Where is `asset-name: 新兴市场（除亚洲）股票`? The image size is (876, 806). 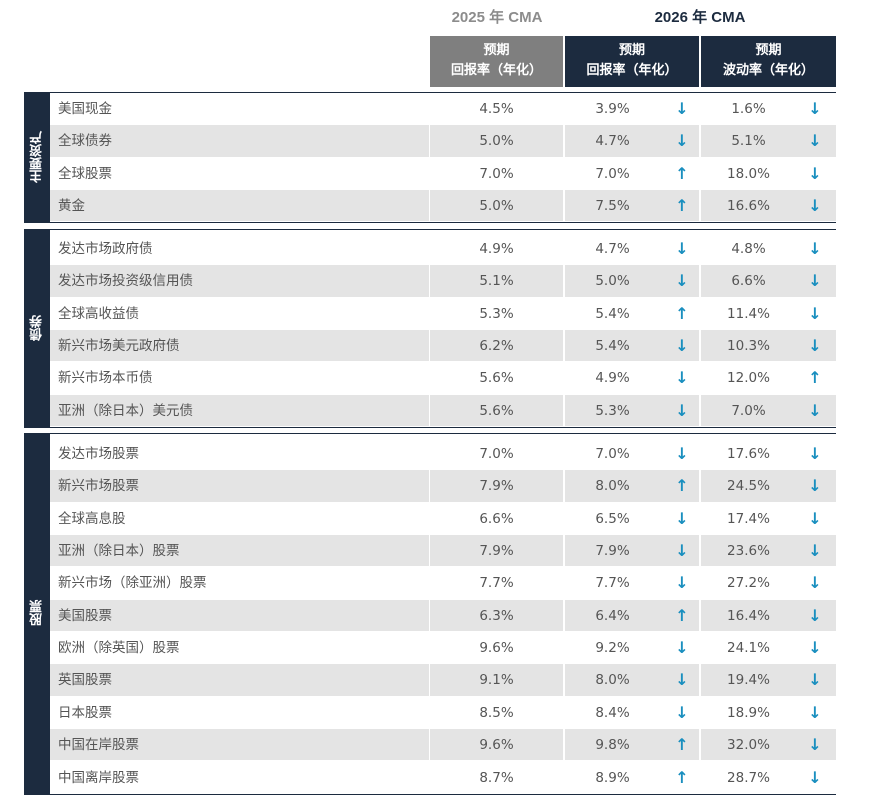 asset-name: 新兴市场（除亚洲）股票 is located at coordinates (132, 583).